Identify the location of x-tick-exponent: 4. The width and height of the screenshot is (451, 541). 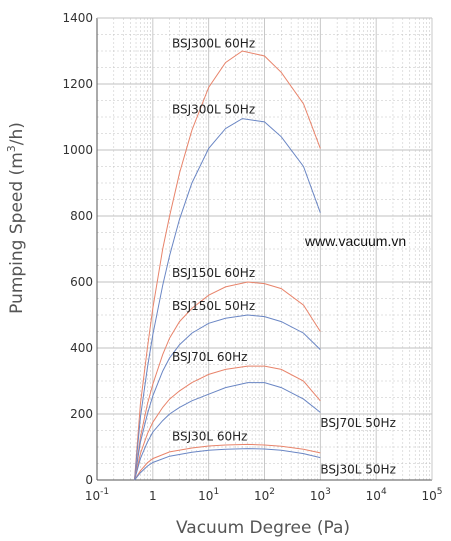
(384, 492).